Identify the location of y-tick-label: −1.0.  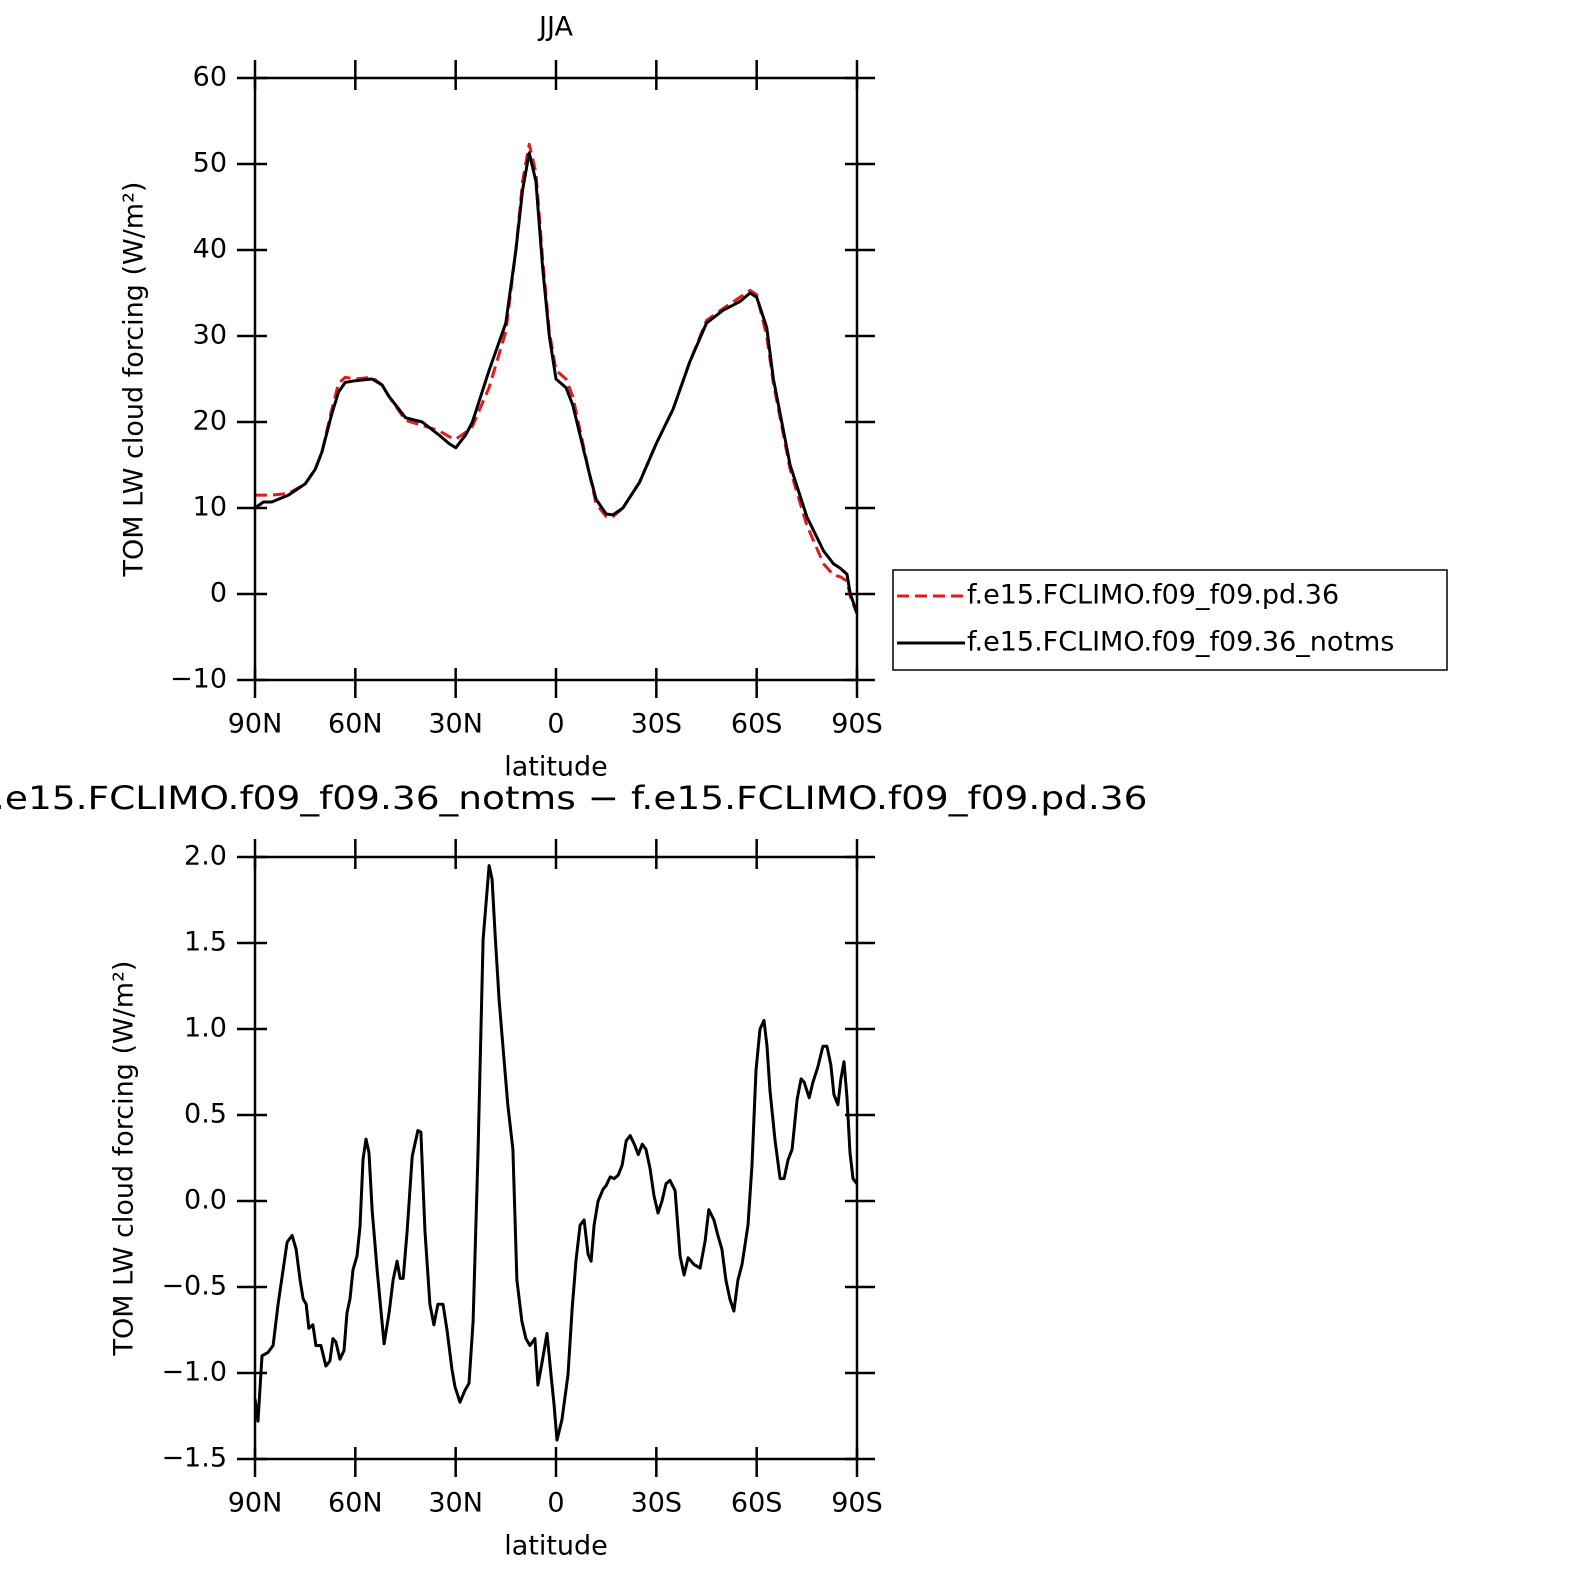
(194, 1372).